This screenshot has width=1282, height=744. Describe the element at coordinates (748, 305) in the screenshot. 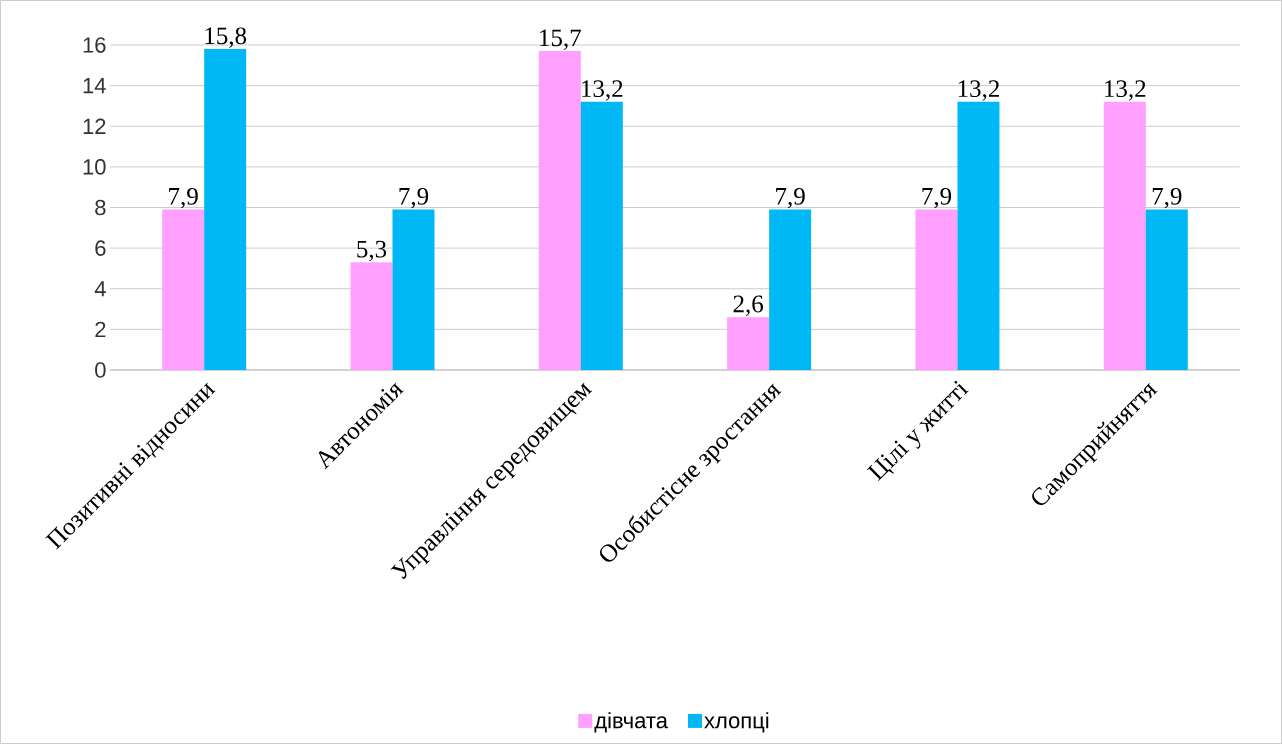

I see `data-label: 2,6` at that location.